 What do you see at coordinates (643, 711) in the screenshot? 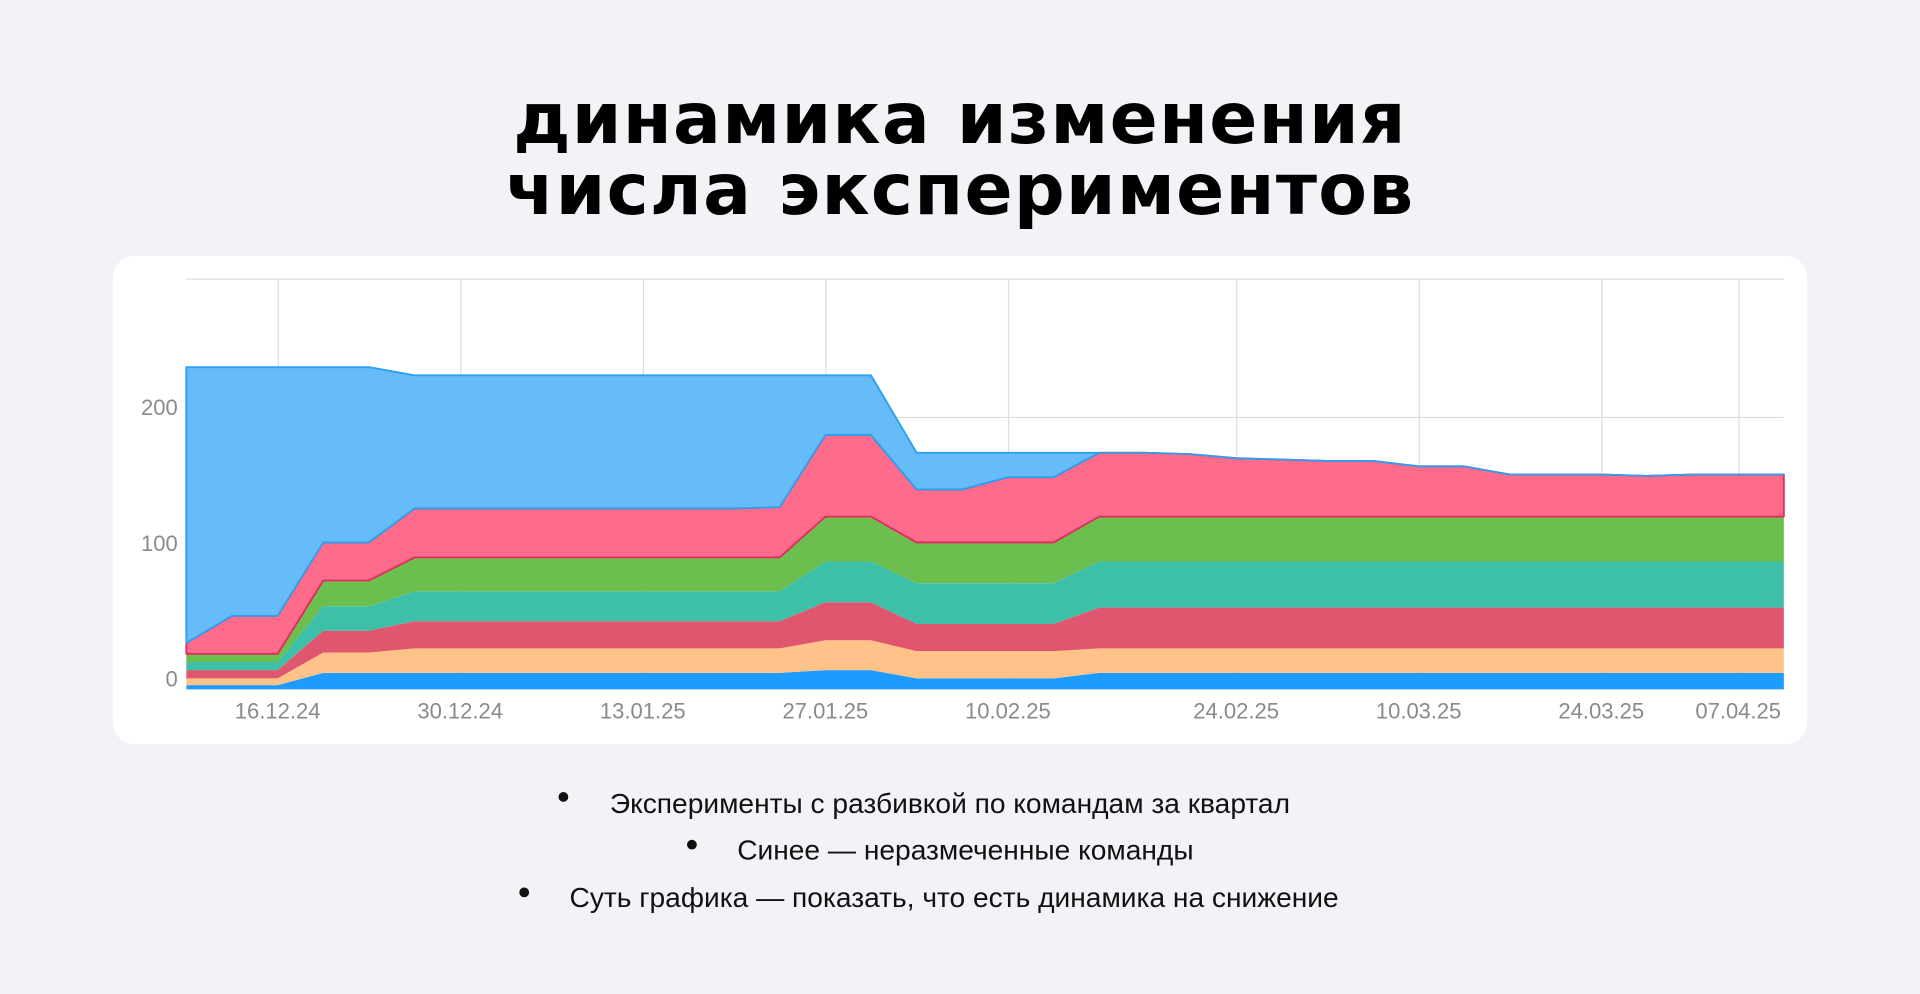
I see `x-tick-label: 13.01.25` at bounding box center [643, 711].